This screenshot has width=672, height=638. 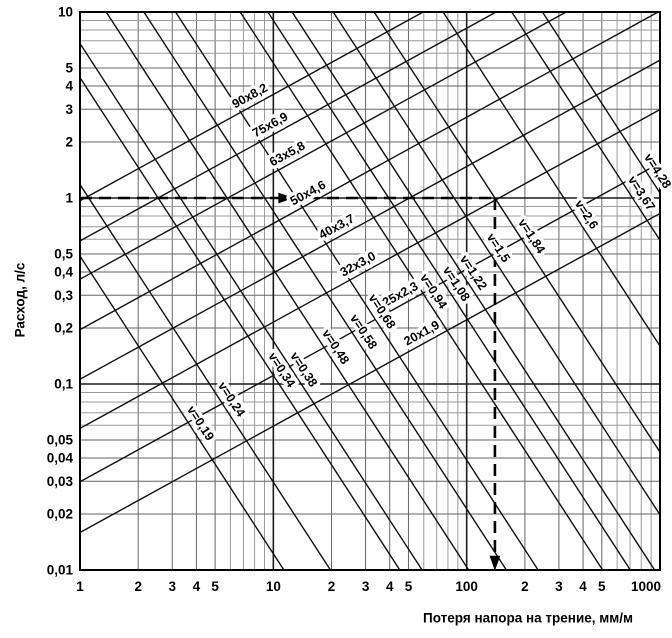 What do you see at coordinates (466, 586) in the screenshot?
I see `x-tick-label: 100` at bounding box center [466, 586].